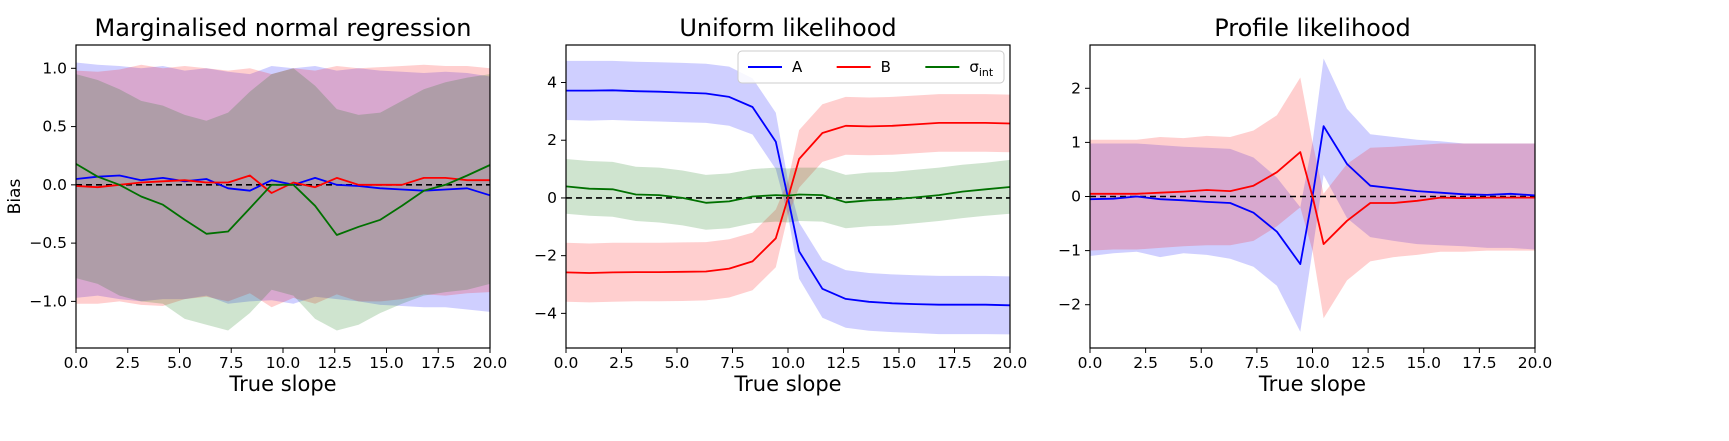 Image resolution: width=1729 pixels, height=441 pixels. I want to click on legend-box, so click(871, 67).